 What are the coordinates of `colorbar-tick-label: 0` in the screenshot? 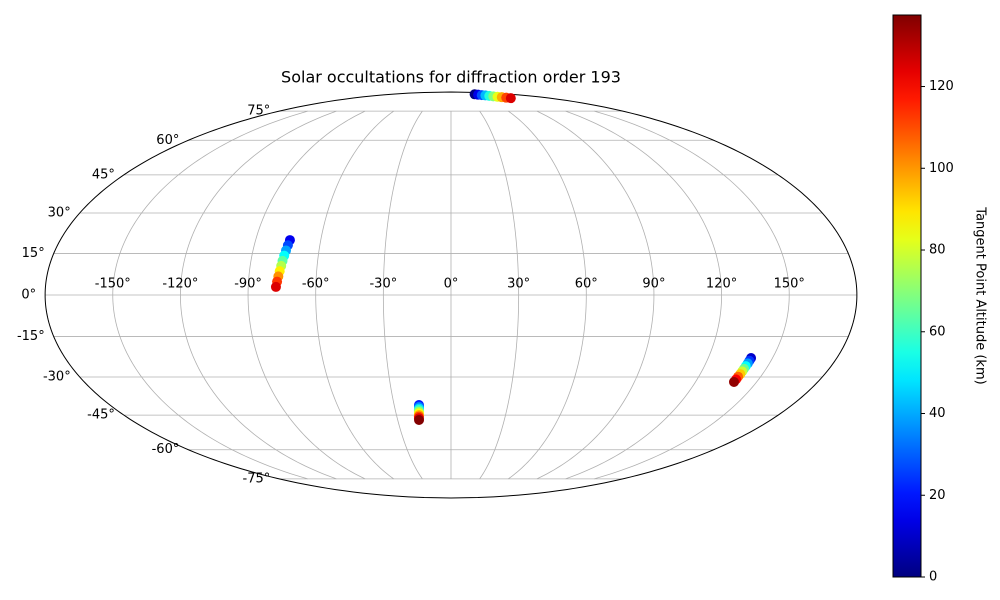 It's located at (933, 577).